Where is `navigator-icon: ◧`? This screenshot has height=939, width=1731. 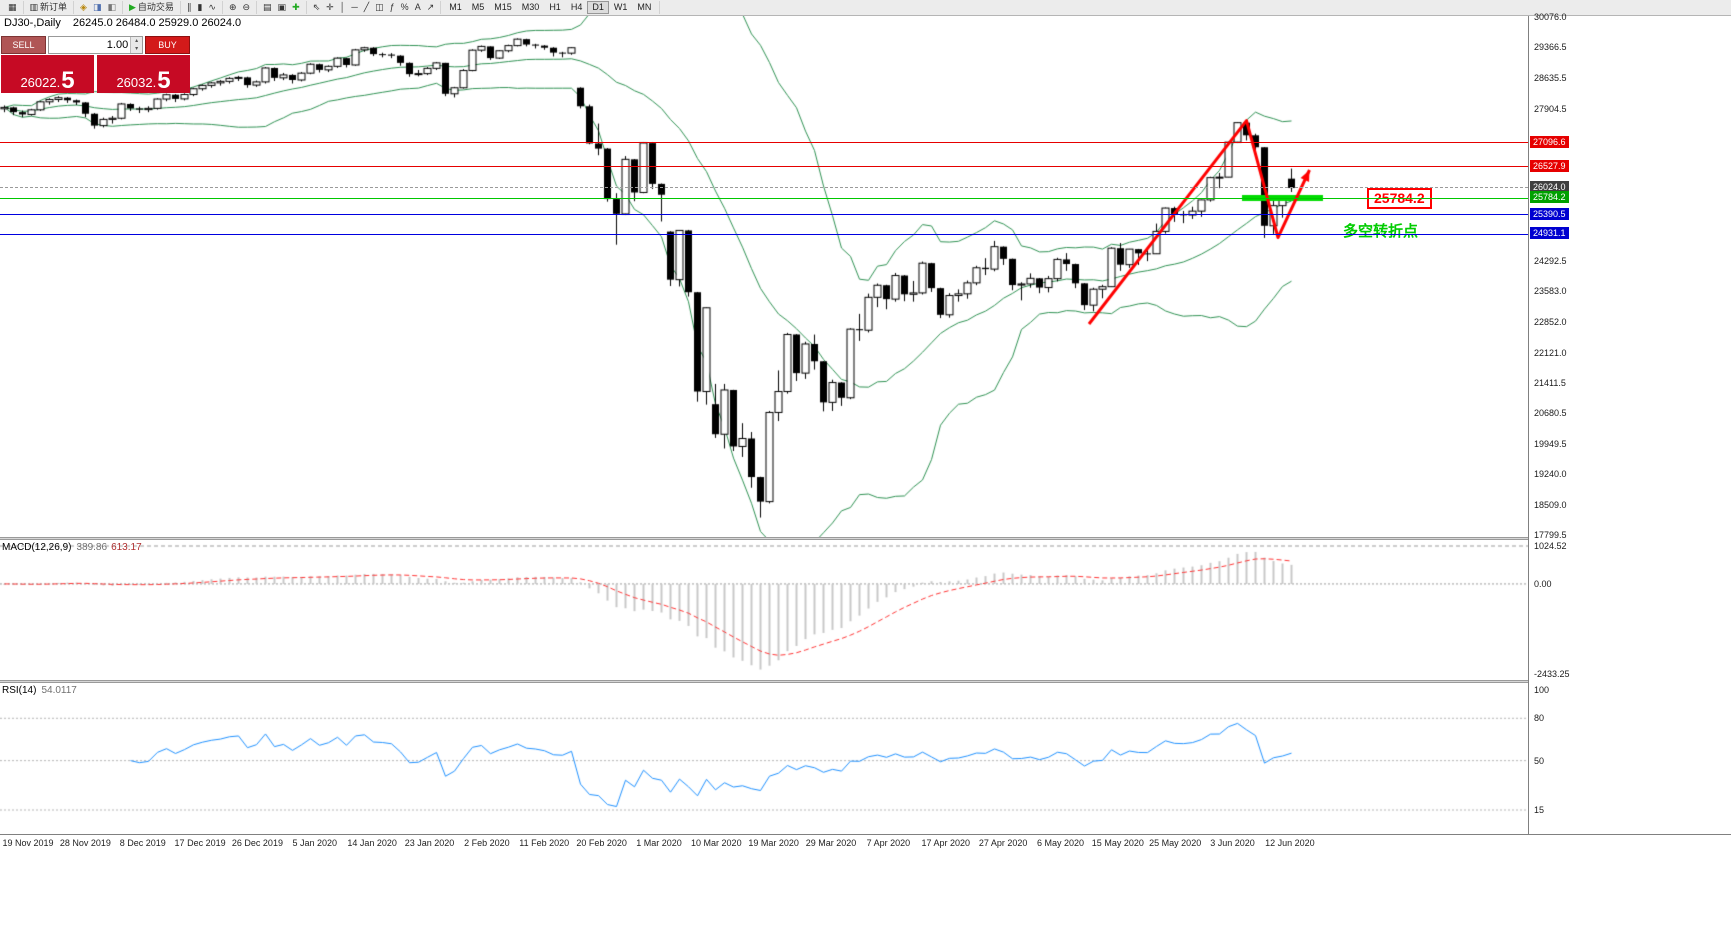 navigator-icon: ◧ is located at coordinates (111, 7).